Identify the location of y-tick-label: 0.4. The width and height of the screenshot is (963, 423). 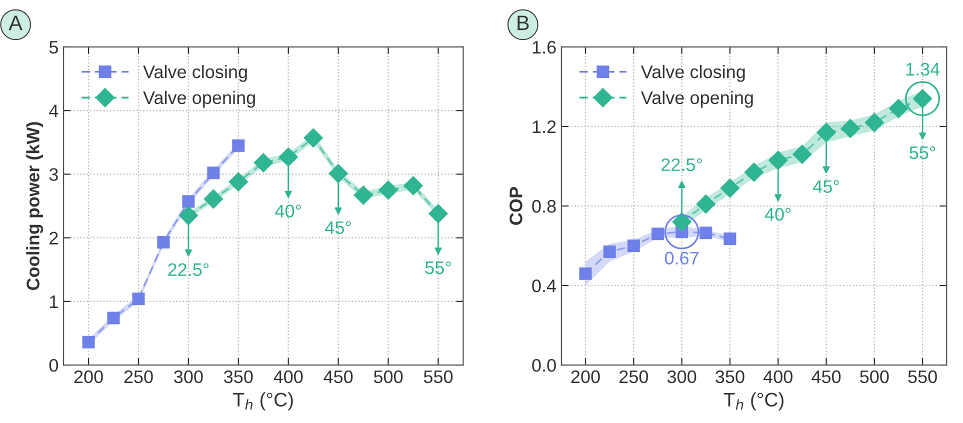
(544, 285).